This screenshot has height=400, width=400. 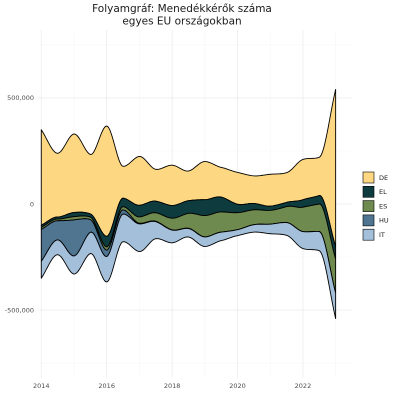 What do you see at coordinates (382, 235) in the screenshot?
I see `legend-label-it: IT` at bounding box center [382, 235].